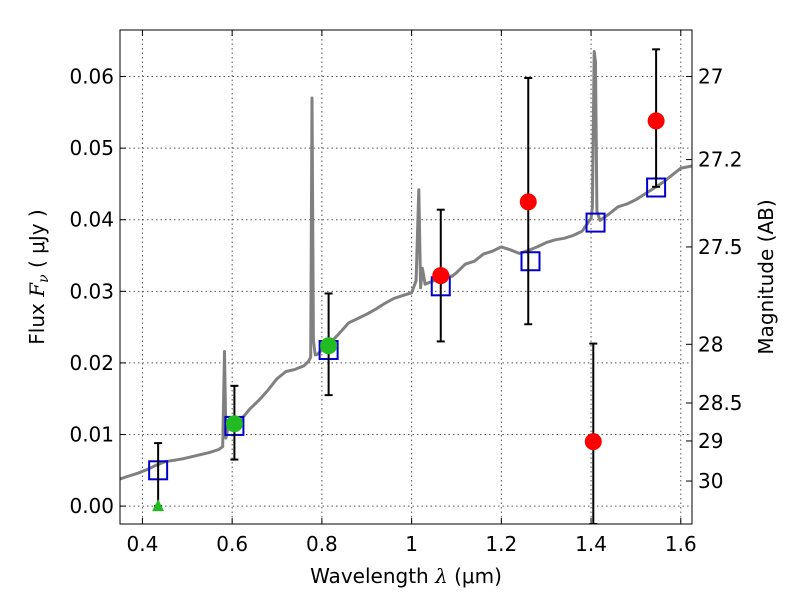  I want to click on y-tick-label: 0.01, so click(91, 435).